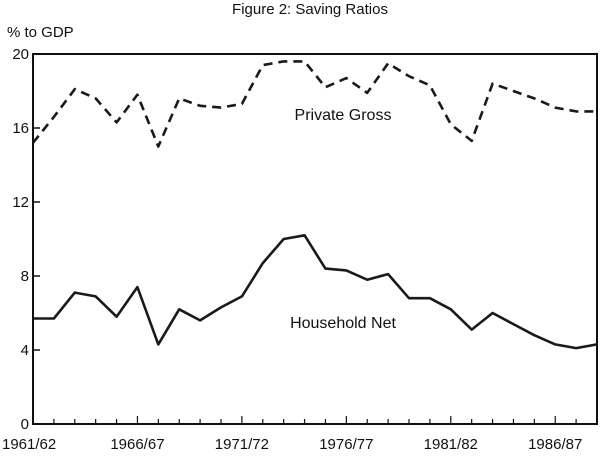 The height and width of the screenshot is (458, 600). Describe the element at coordinates (451, 444) in the screenshot. I see `x-tick-label: 1981/82` at that location.